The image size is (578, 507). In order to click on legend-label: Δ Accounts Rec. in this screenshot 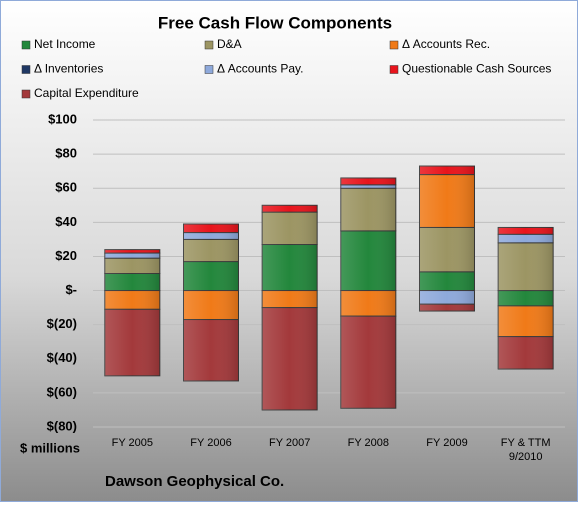, I will do `click(446, 44)`.